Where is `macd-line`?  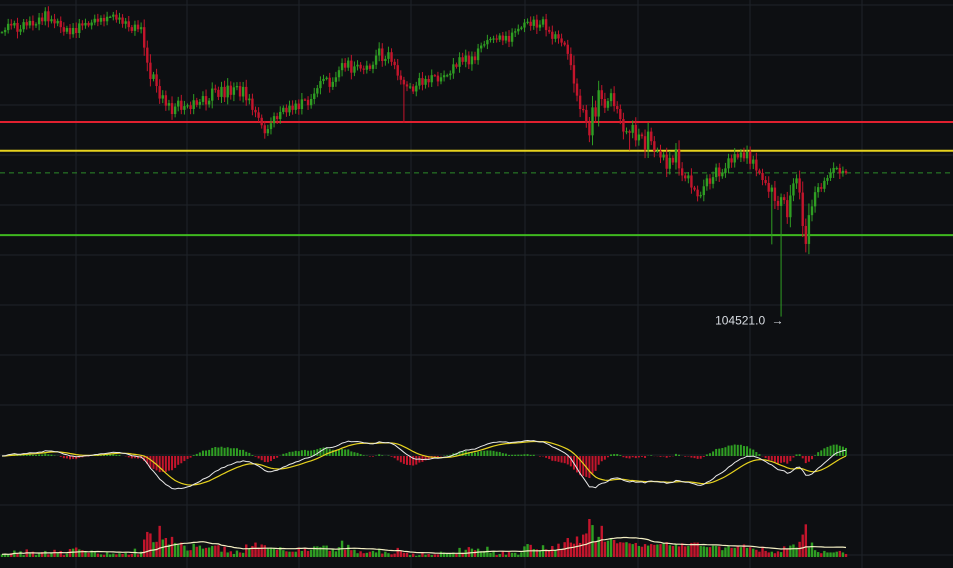
macd-line is located at coordinates (424, 464).